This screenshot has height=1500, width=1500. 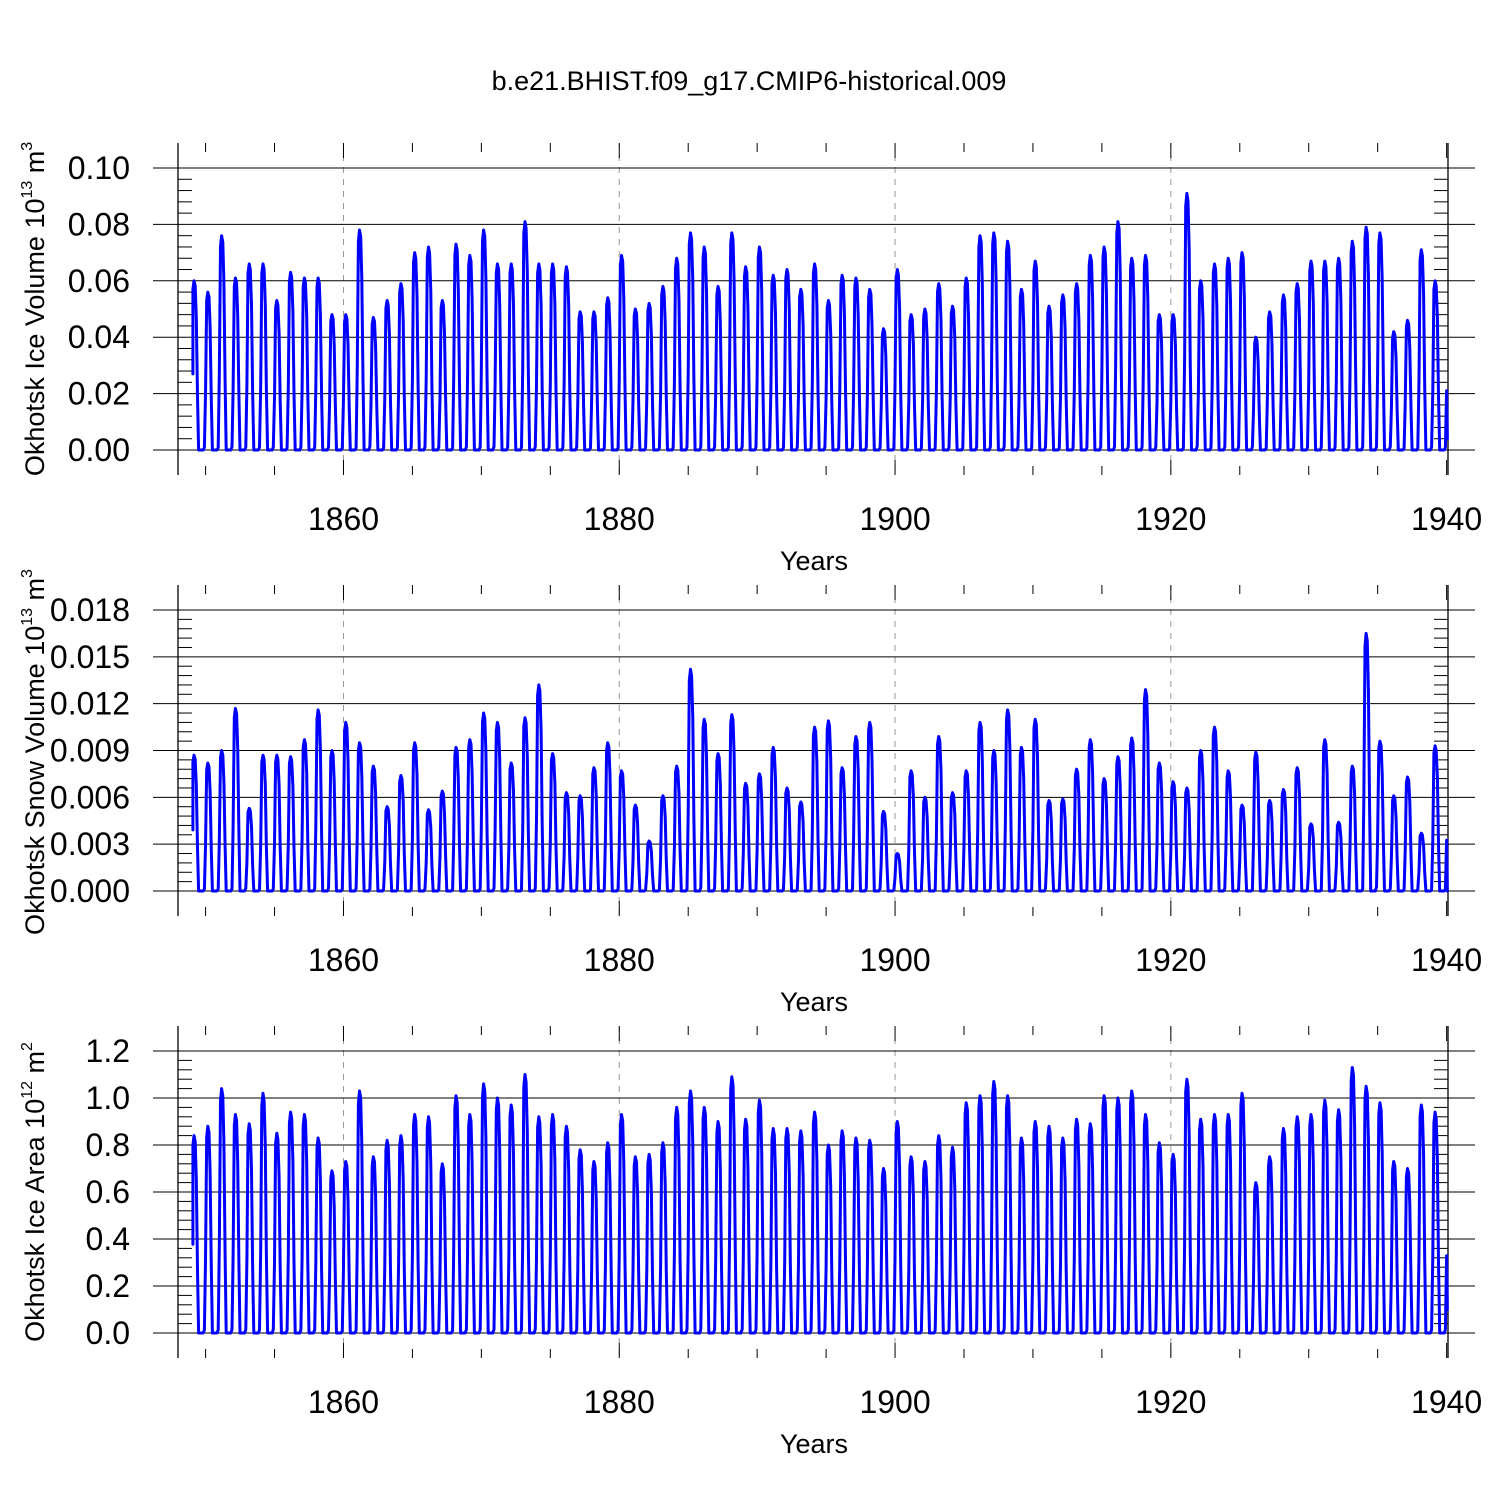 I want to click on ytick-label: 0.000, so click(x=90, y=891).